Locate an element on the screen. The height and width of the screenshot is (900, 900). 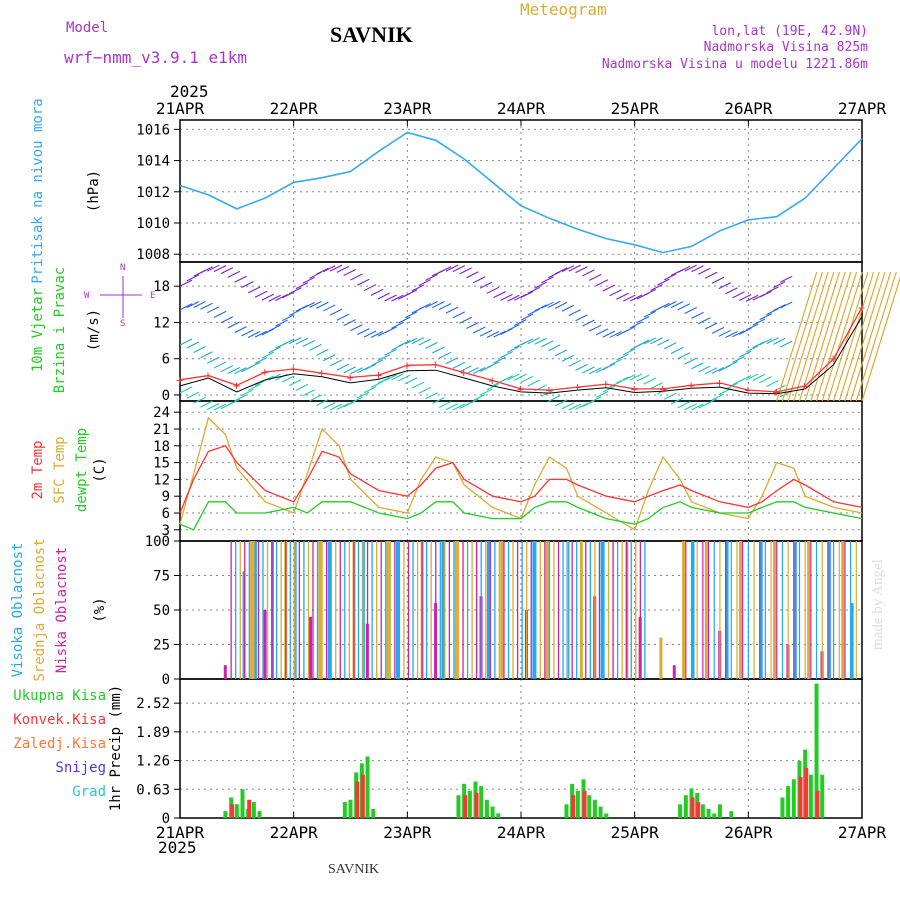
year-top: 2025 is located at coordinates (189, 91).